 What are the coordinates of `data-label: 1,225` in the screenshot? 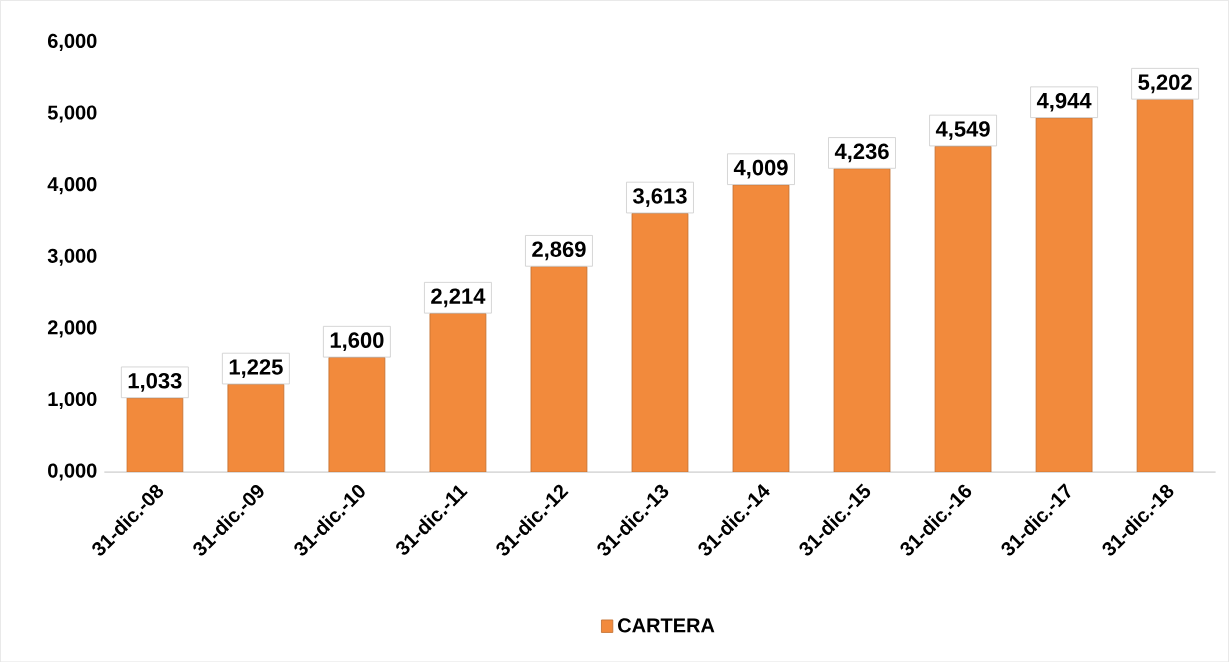 It's located at (256, 368).